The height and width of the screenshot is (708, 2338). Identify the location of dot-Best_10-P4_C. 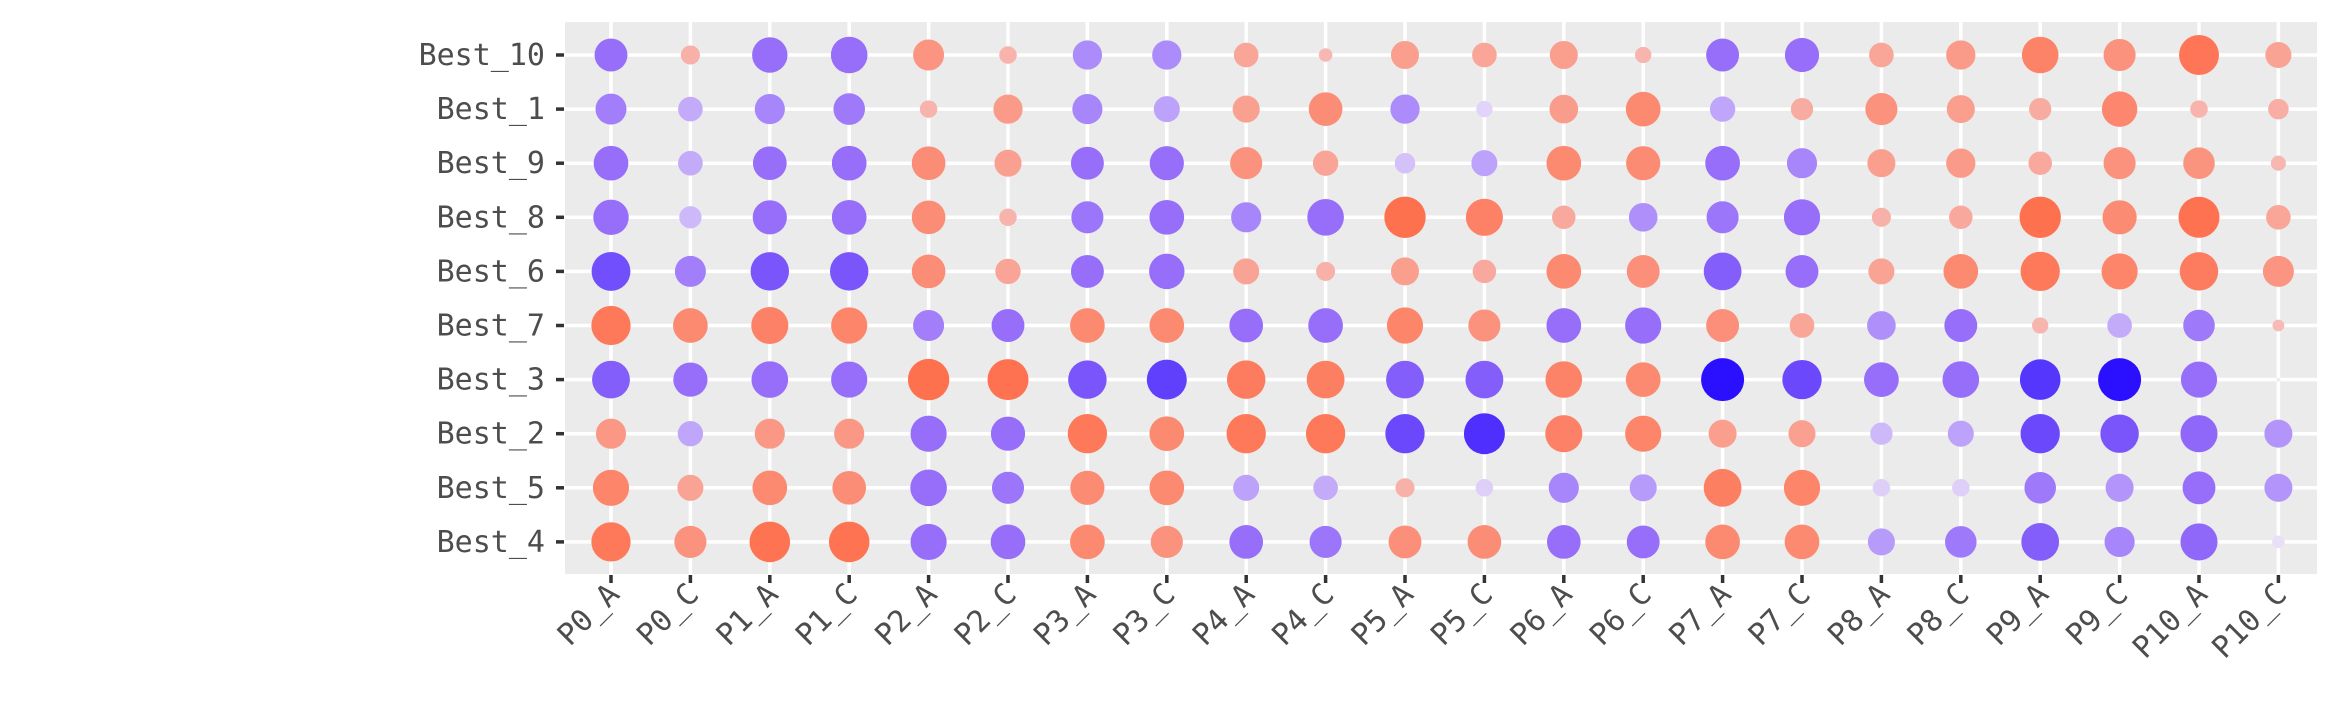
(1325, 55).